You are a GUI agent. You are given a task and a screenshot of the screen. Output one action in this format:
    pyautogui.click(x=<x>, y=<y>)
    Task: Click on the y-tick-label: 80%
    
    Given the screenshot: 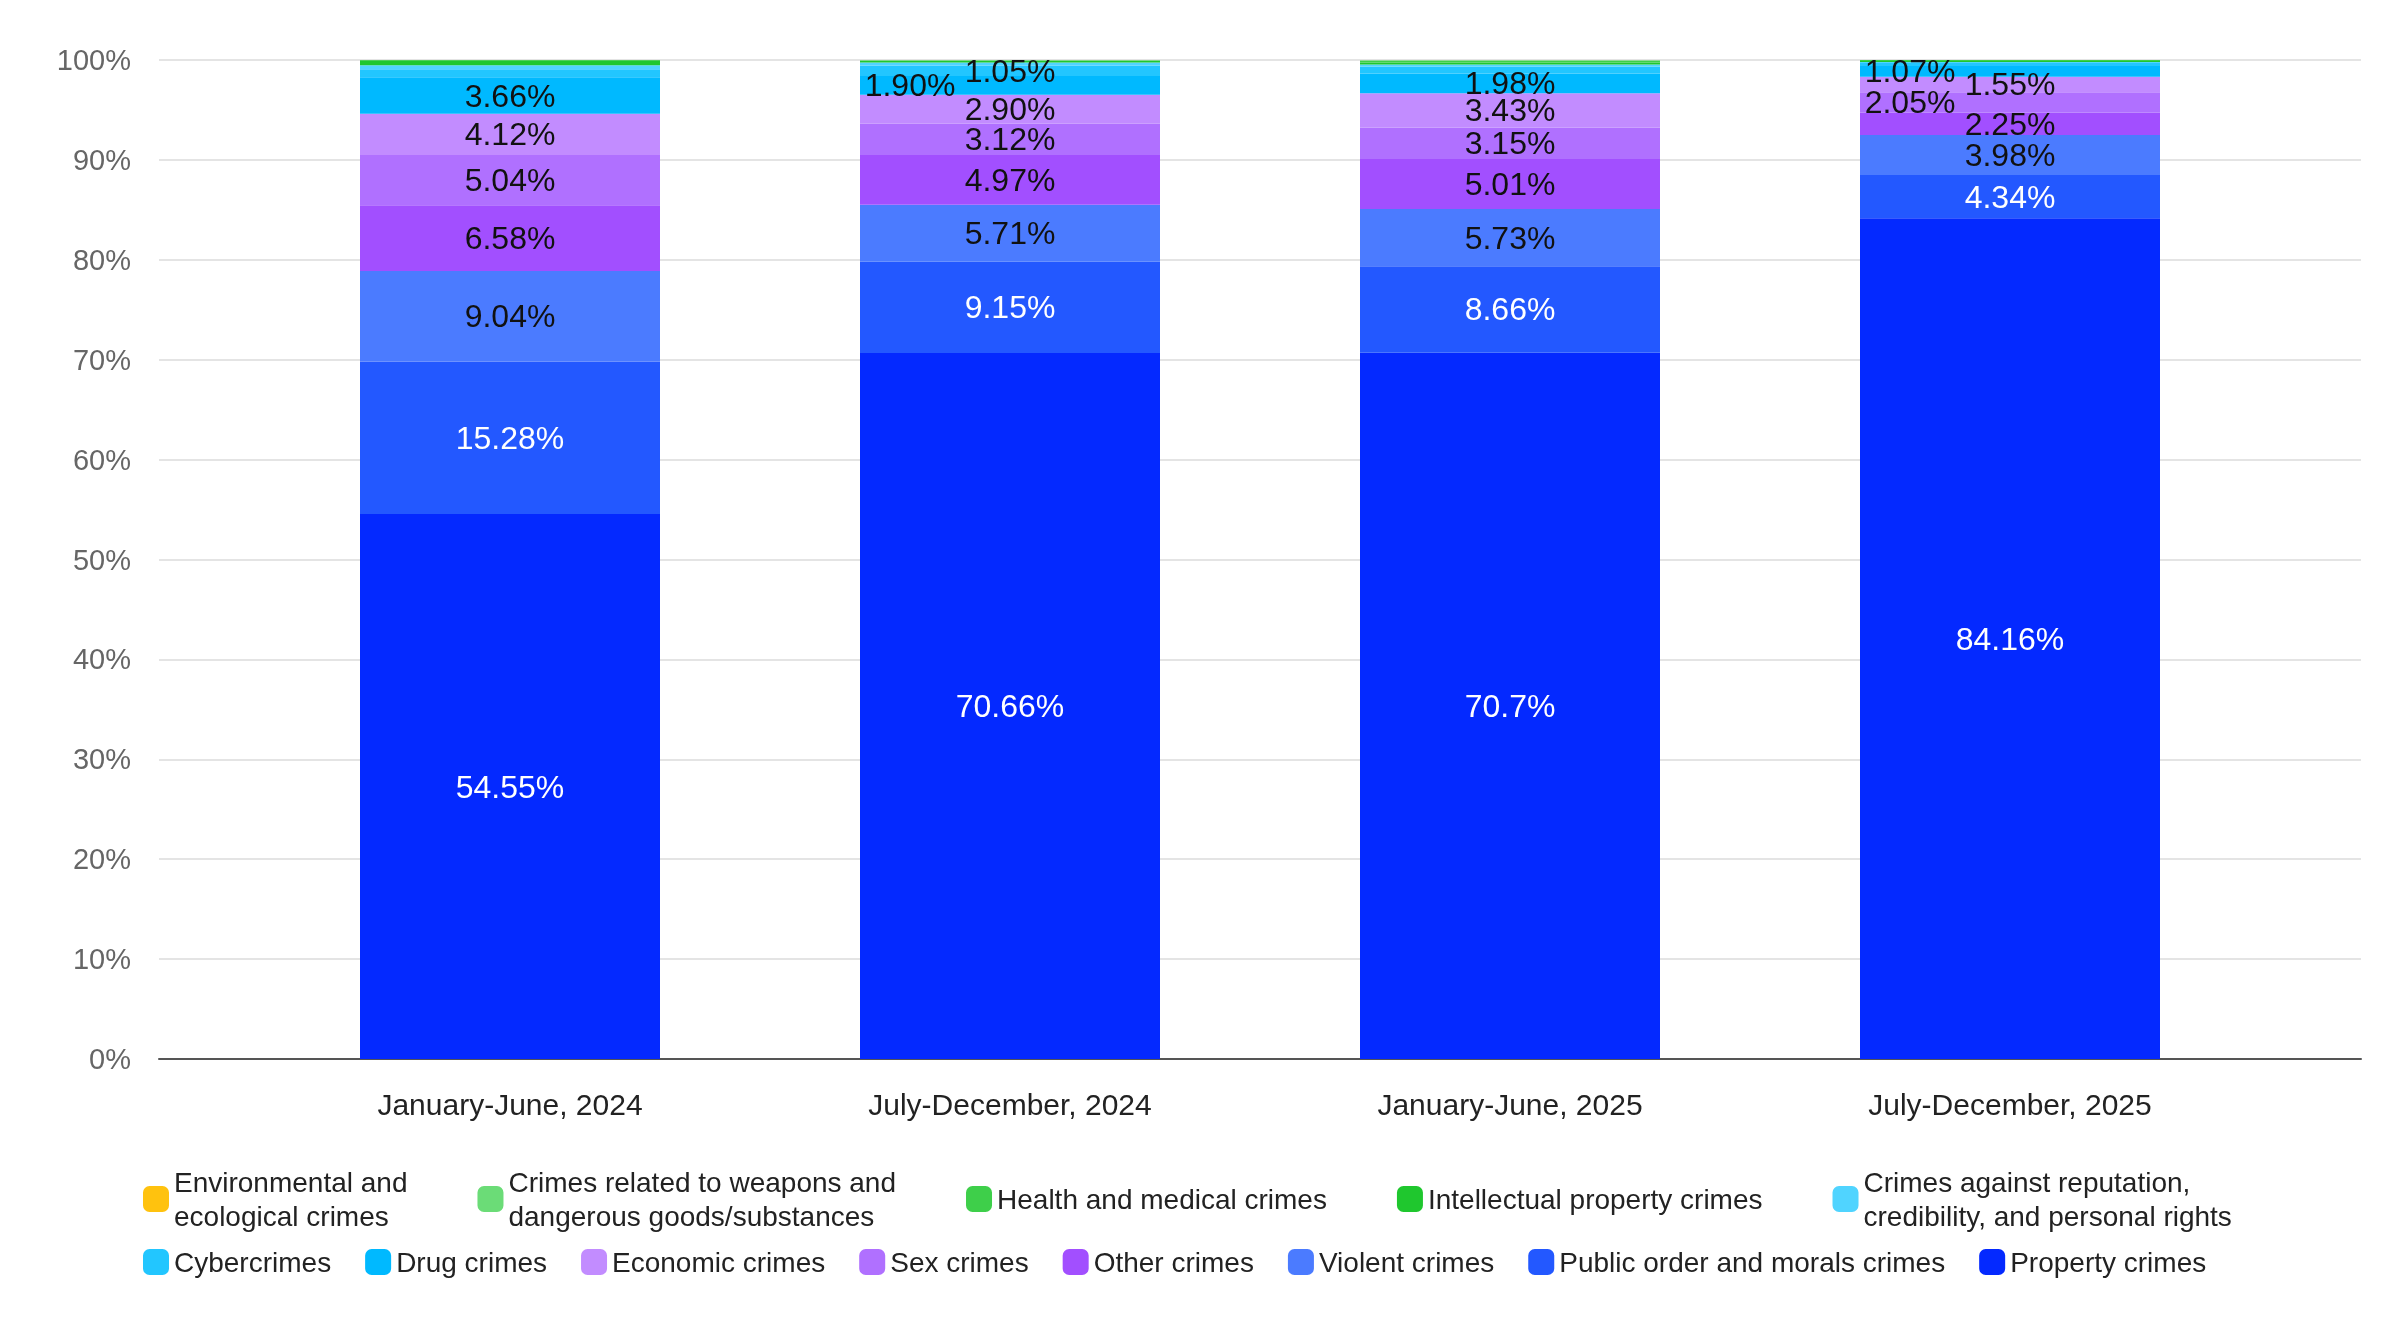 What is the action you would take?
    pyautogui.click(x=101, y=259)
    